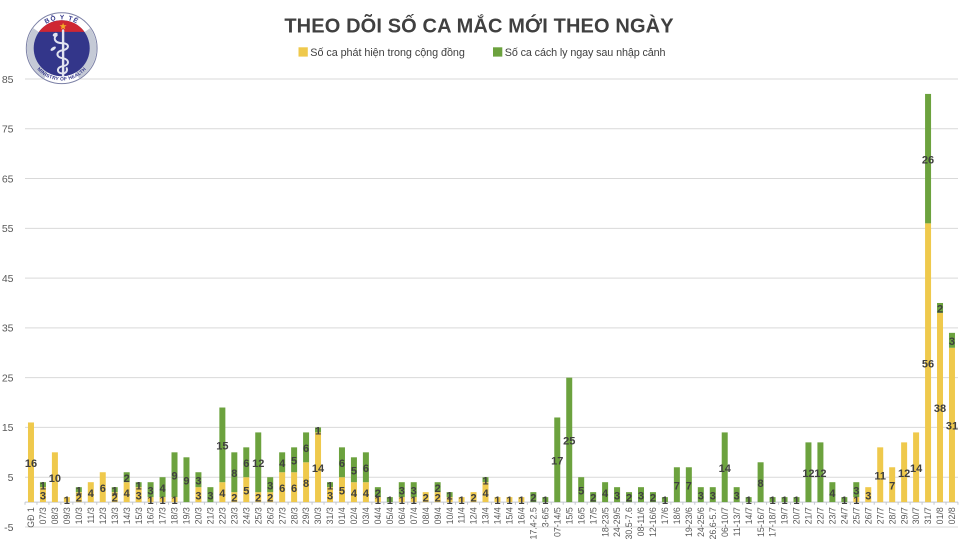 This screenshot has width=960, height=540. I want to click on svg-text: 13/4, so click(486, 515).